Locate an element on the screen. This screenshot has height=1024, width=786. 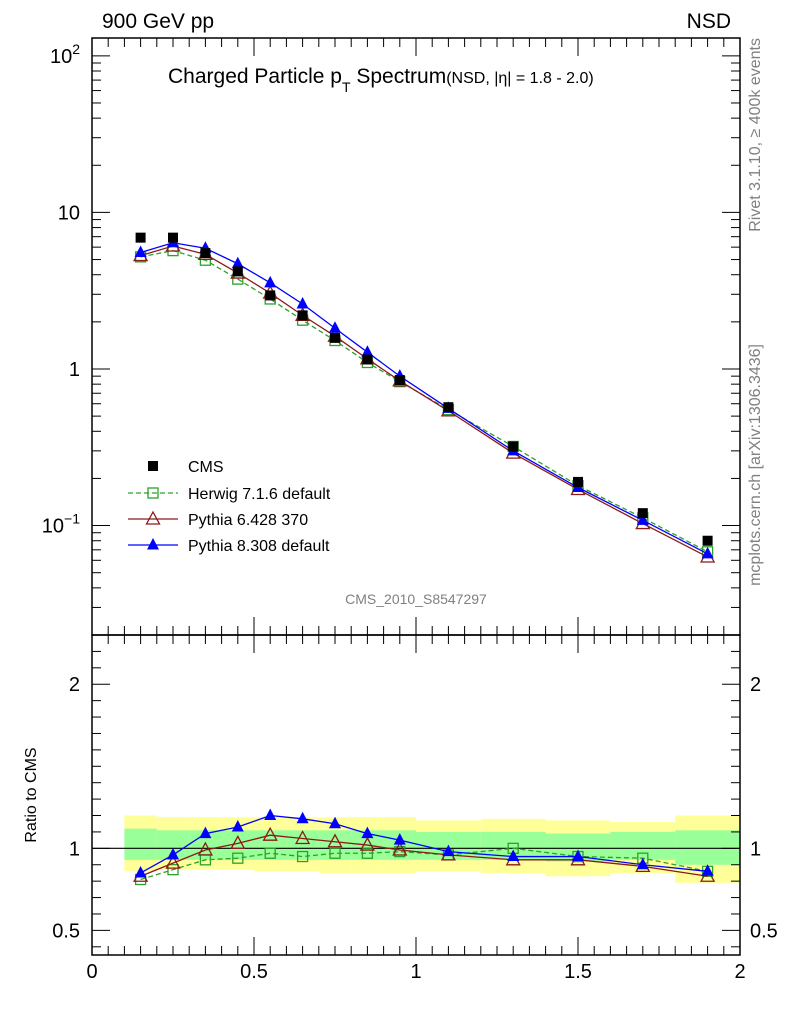
legend-item-cms: CMS is located at coordinates (186, 467).